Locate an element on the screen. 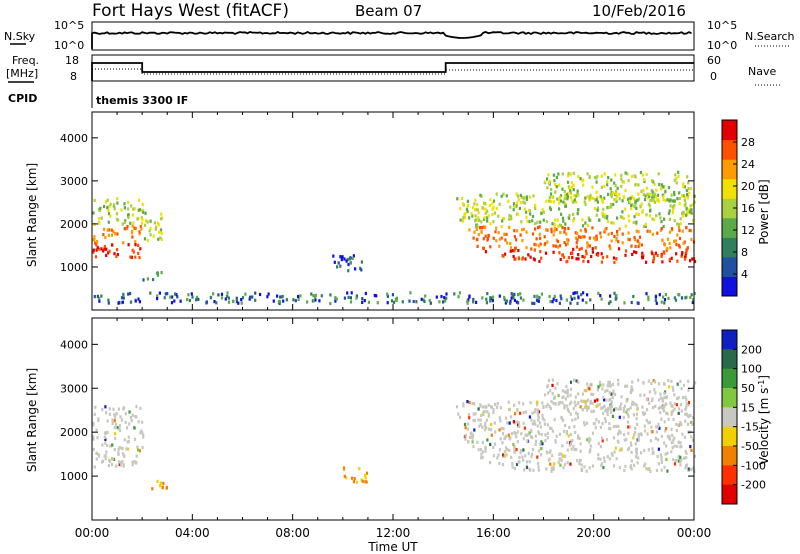 The height and width of the screenshot is (554, 800). date-label: 10/Feb/2016 is located at coordinates (639, 11).